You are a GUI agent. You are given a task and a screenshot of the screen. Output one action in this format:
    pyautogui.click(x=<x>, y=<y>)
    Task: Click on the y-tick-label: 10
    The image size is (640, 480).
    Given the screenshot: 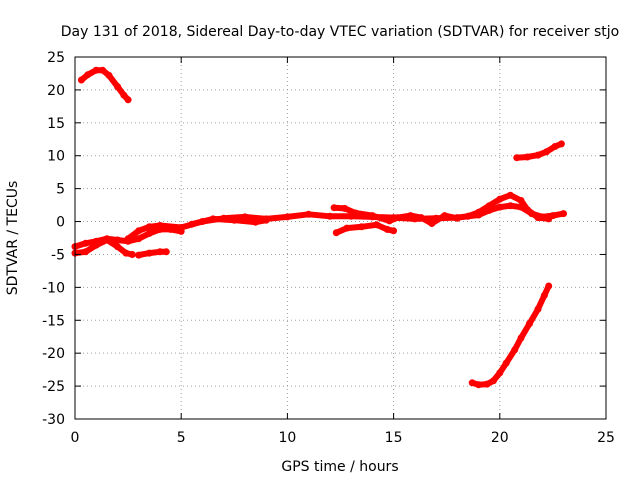 What is the action you would take?
    pyautogui.click(x=56, y=157)
    